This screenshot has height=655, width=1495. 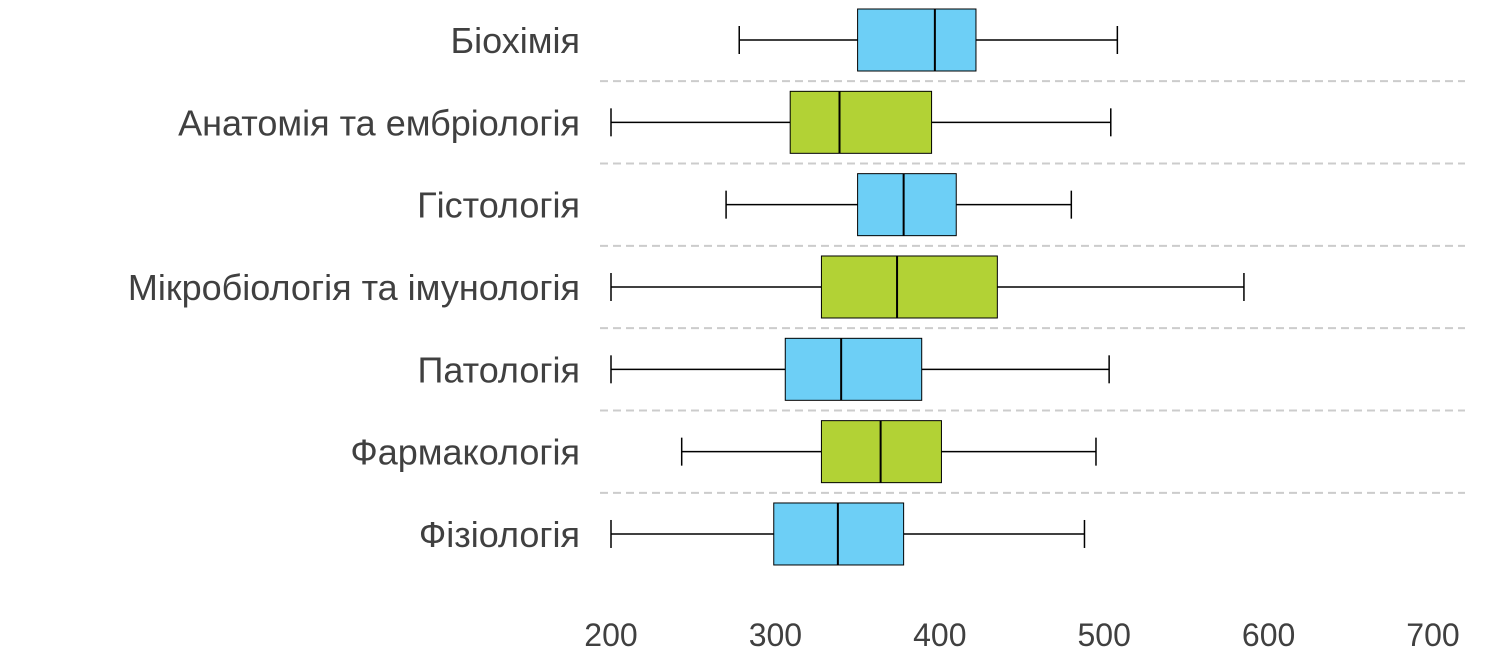 What do you see at coordinates (515, 40) in the screenshot?
I see `category-label: Біохімія` at bounding box center [515, 40].